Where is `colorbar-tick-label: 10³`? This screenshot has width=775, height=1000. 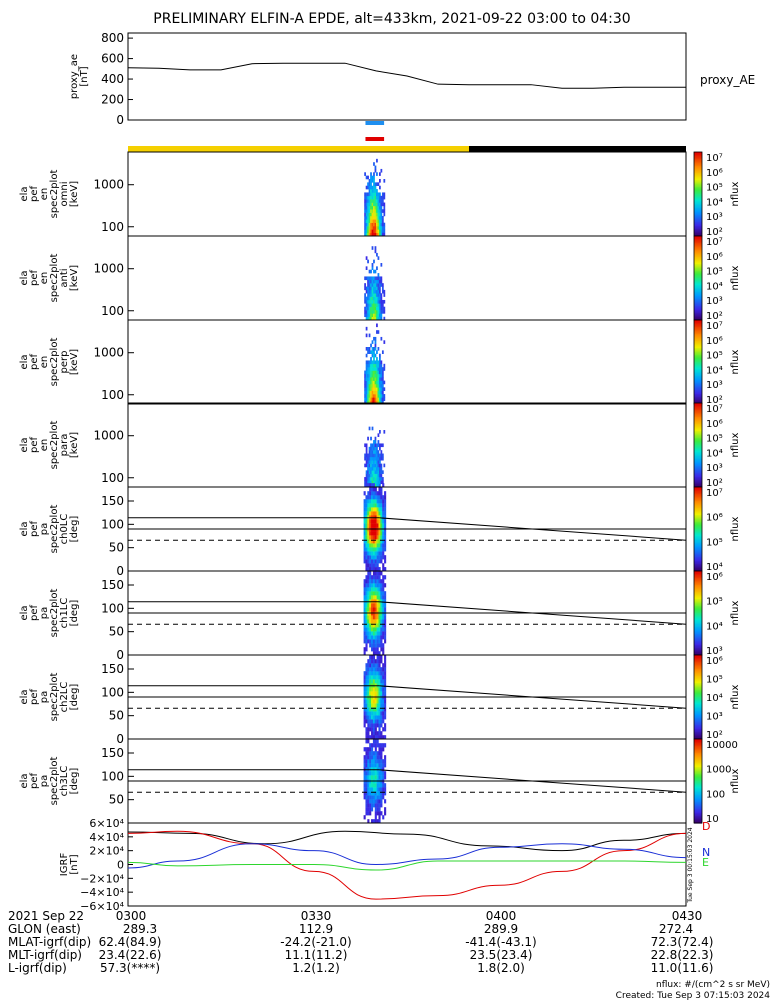
colorbar-tick-label: 10³ is located at coordinates (714, 651).